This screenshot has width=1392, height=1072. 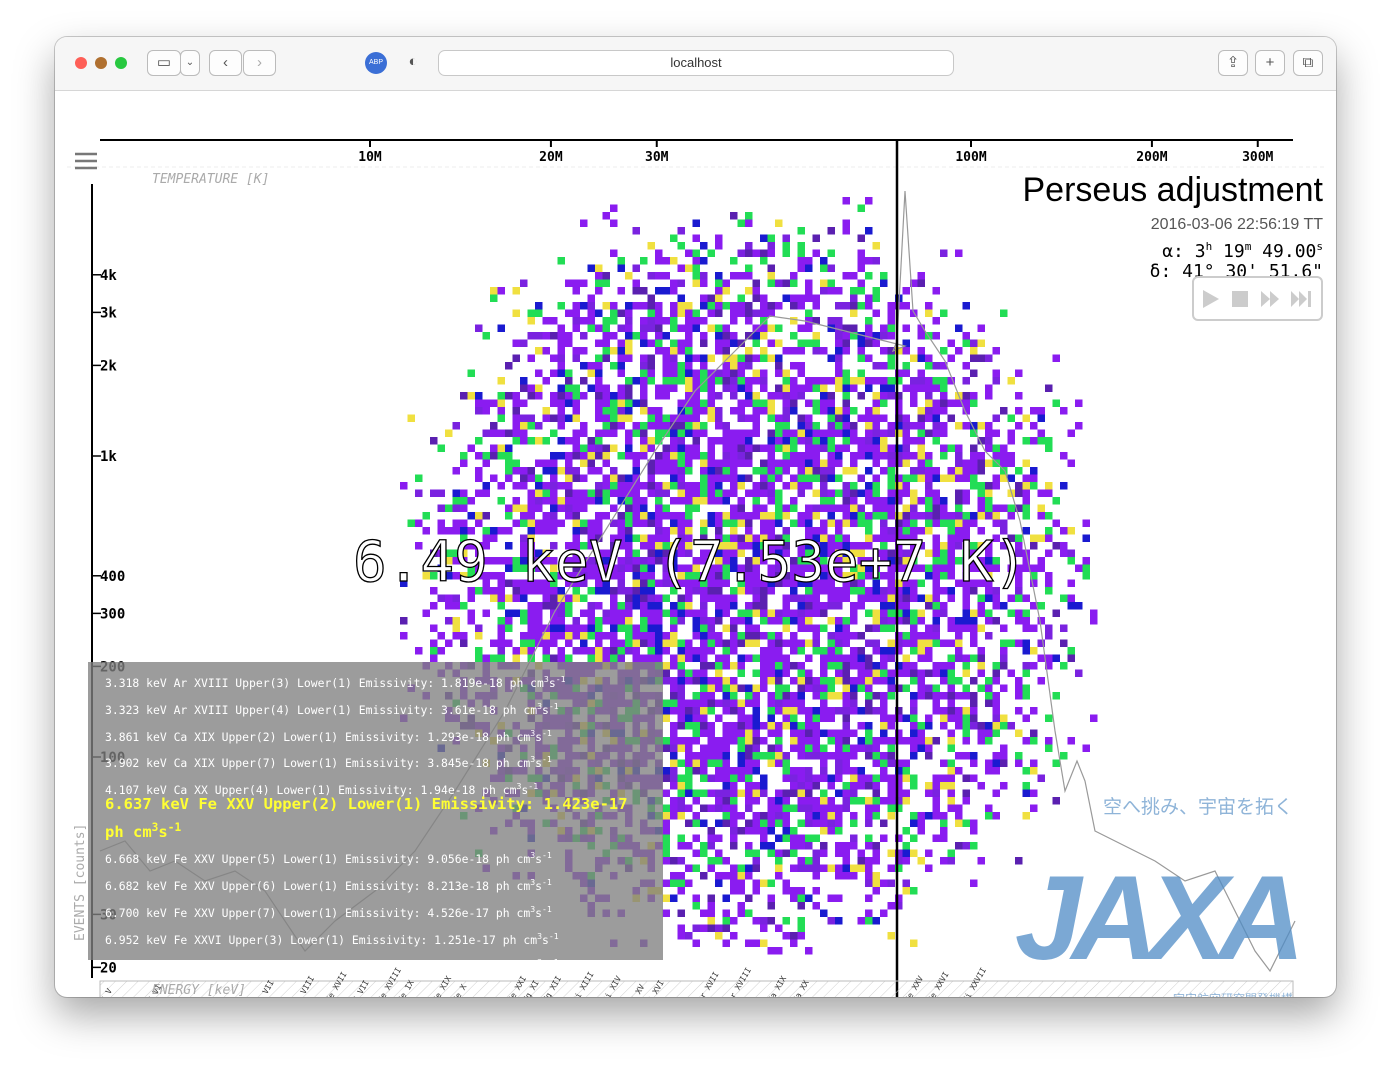 What do you see at coordinates (86, 161) in the screenshot?
I see `menu-button` at bounding box center [86, 161].